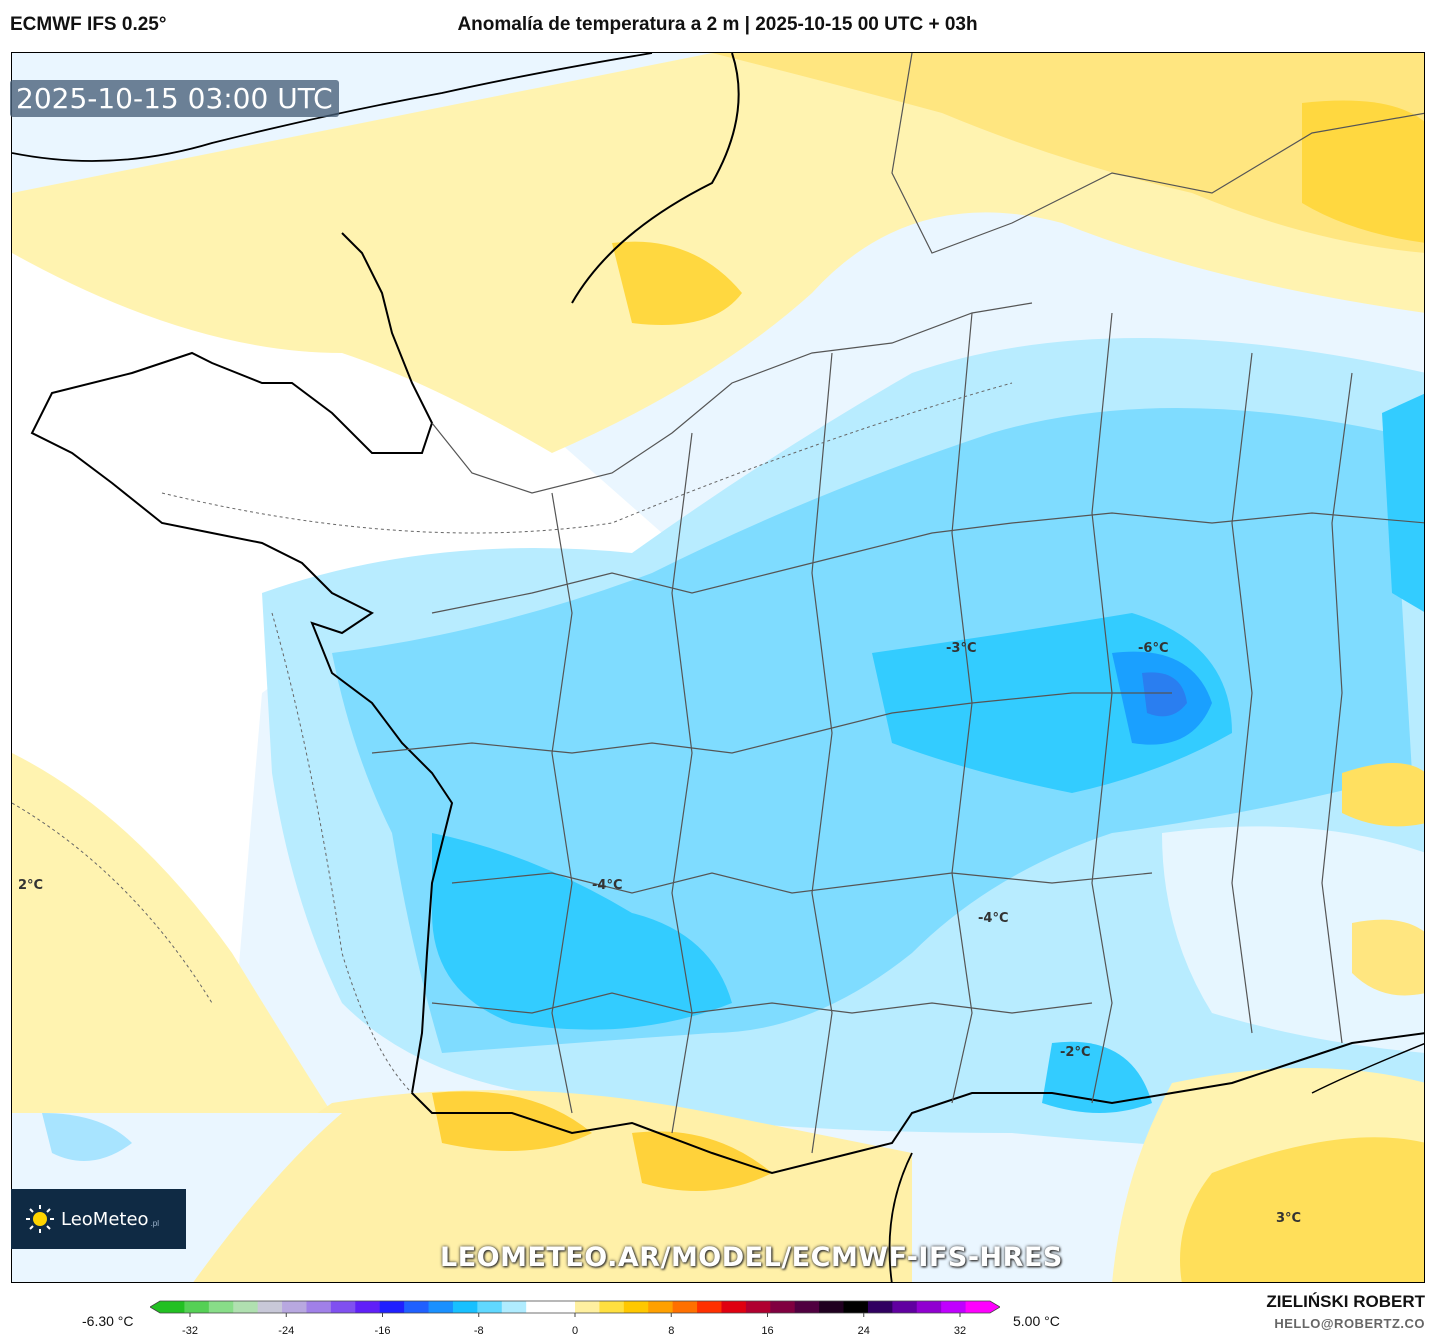  I want to click on colorbar-tick-label: 8, so click(671, 1331).